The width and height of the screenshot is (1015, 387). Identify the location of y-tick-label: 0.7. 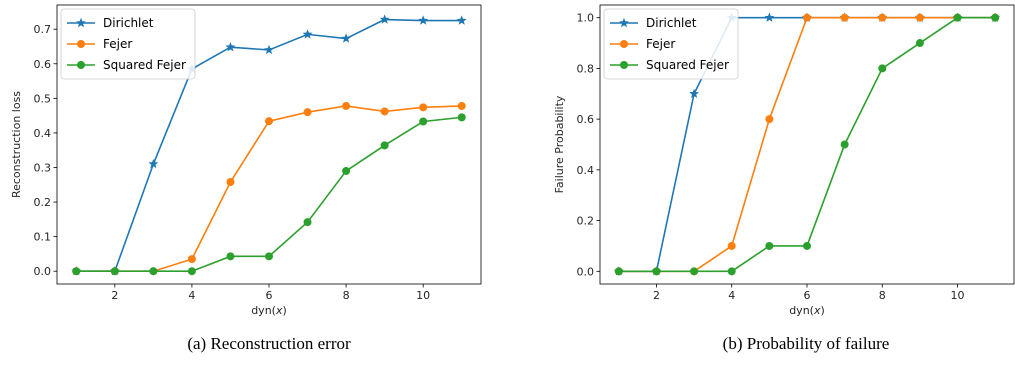
(43, 29).